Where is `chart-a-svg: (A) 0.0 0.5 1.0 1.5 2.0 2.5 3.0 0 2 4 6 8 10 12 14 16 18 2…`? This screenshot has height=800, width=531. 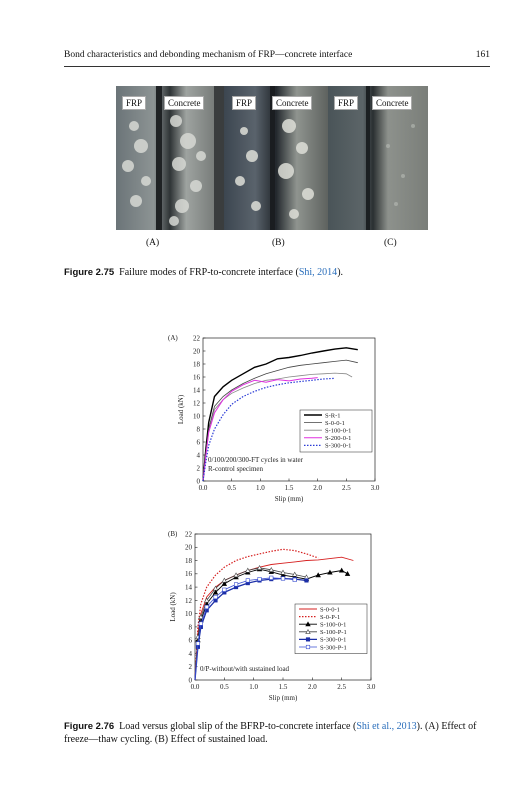 chart-a-svg: (A) 0.0 0.5 1.0 1.5 2.0 2.5 3.0 0 2 4 6 8 10 12 14 16 18 2… is located at coordinates (274, 418).